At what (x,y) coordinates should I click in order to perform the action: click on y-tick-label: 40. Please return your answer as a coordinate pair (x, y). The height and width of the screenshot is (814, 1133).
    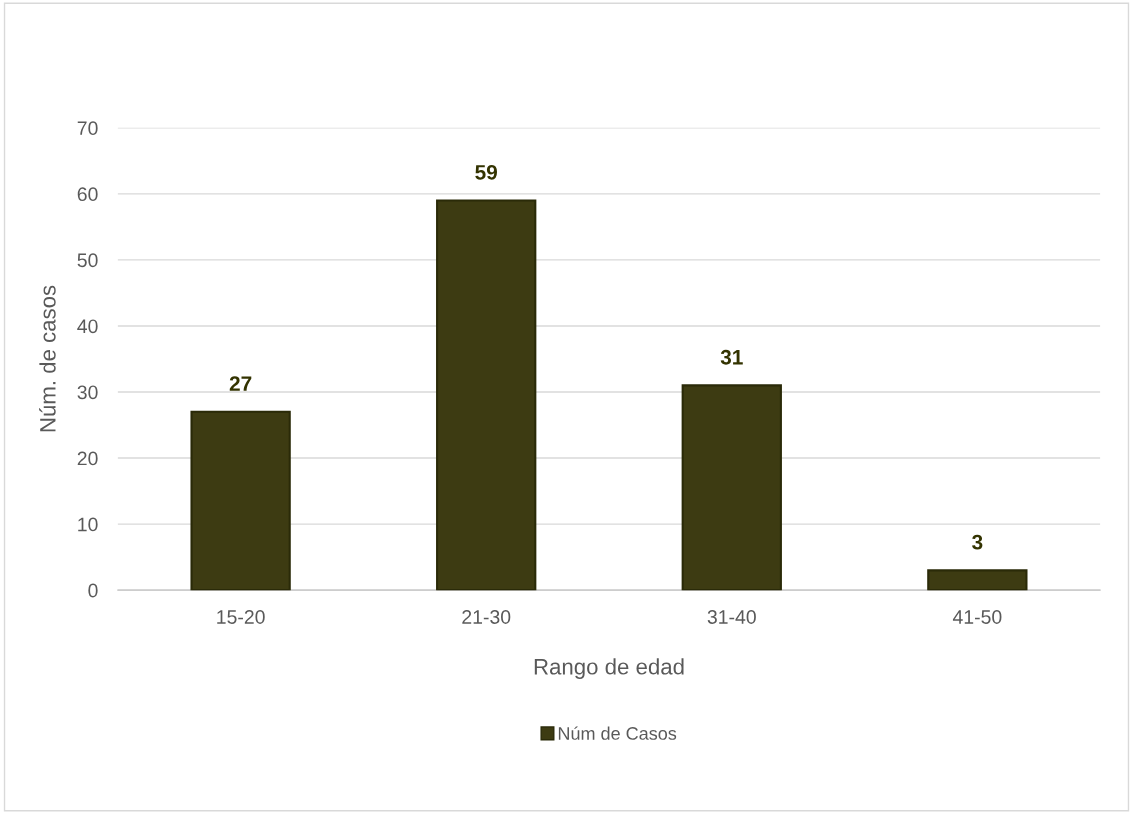
    Looking at the image, I should click on (87, 326).